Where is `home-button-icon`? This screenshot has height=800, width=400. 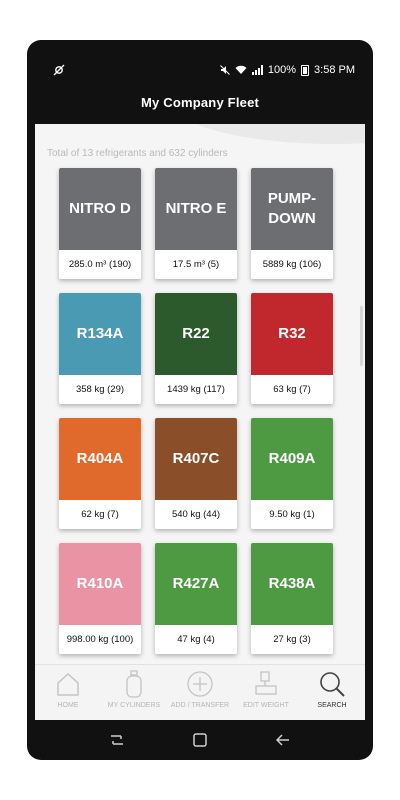
home-button-icon is located at coordinates (200, 740).